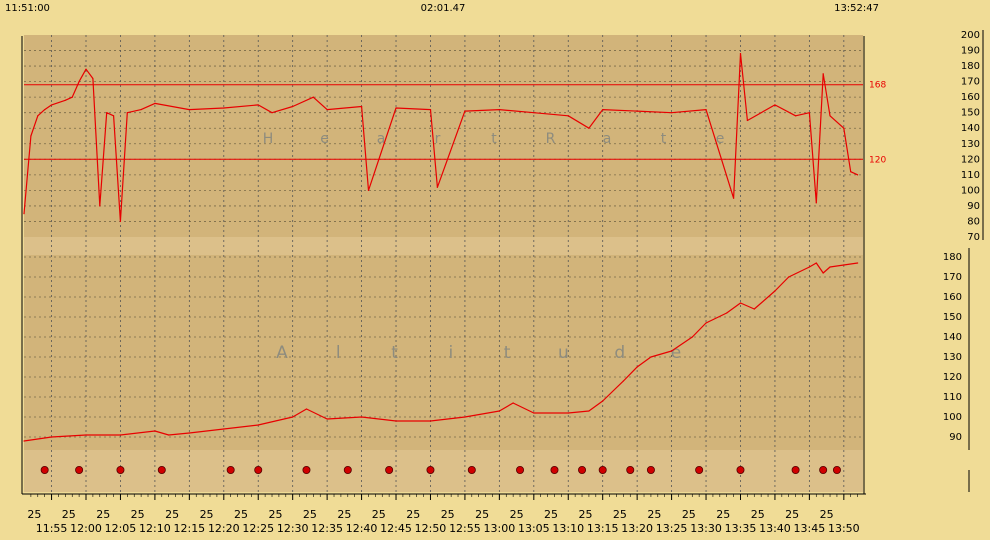 This screenshot has height=540, width=990. I want to click on heart-rate-watermark-letter: r, so click(438, 139).